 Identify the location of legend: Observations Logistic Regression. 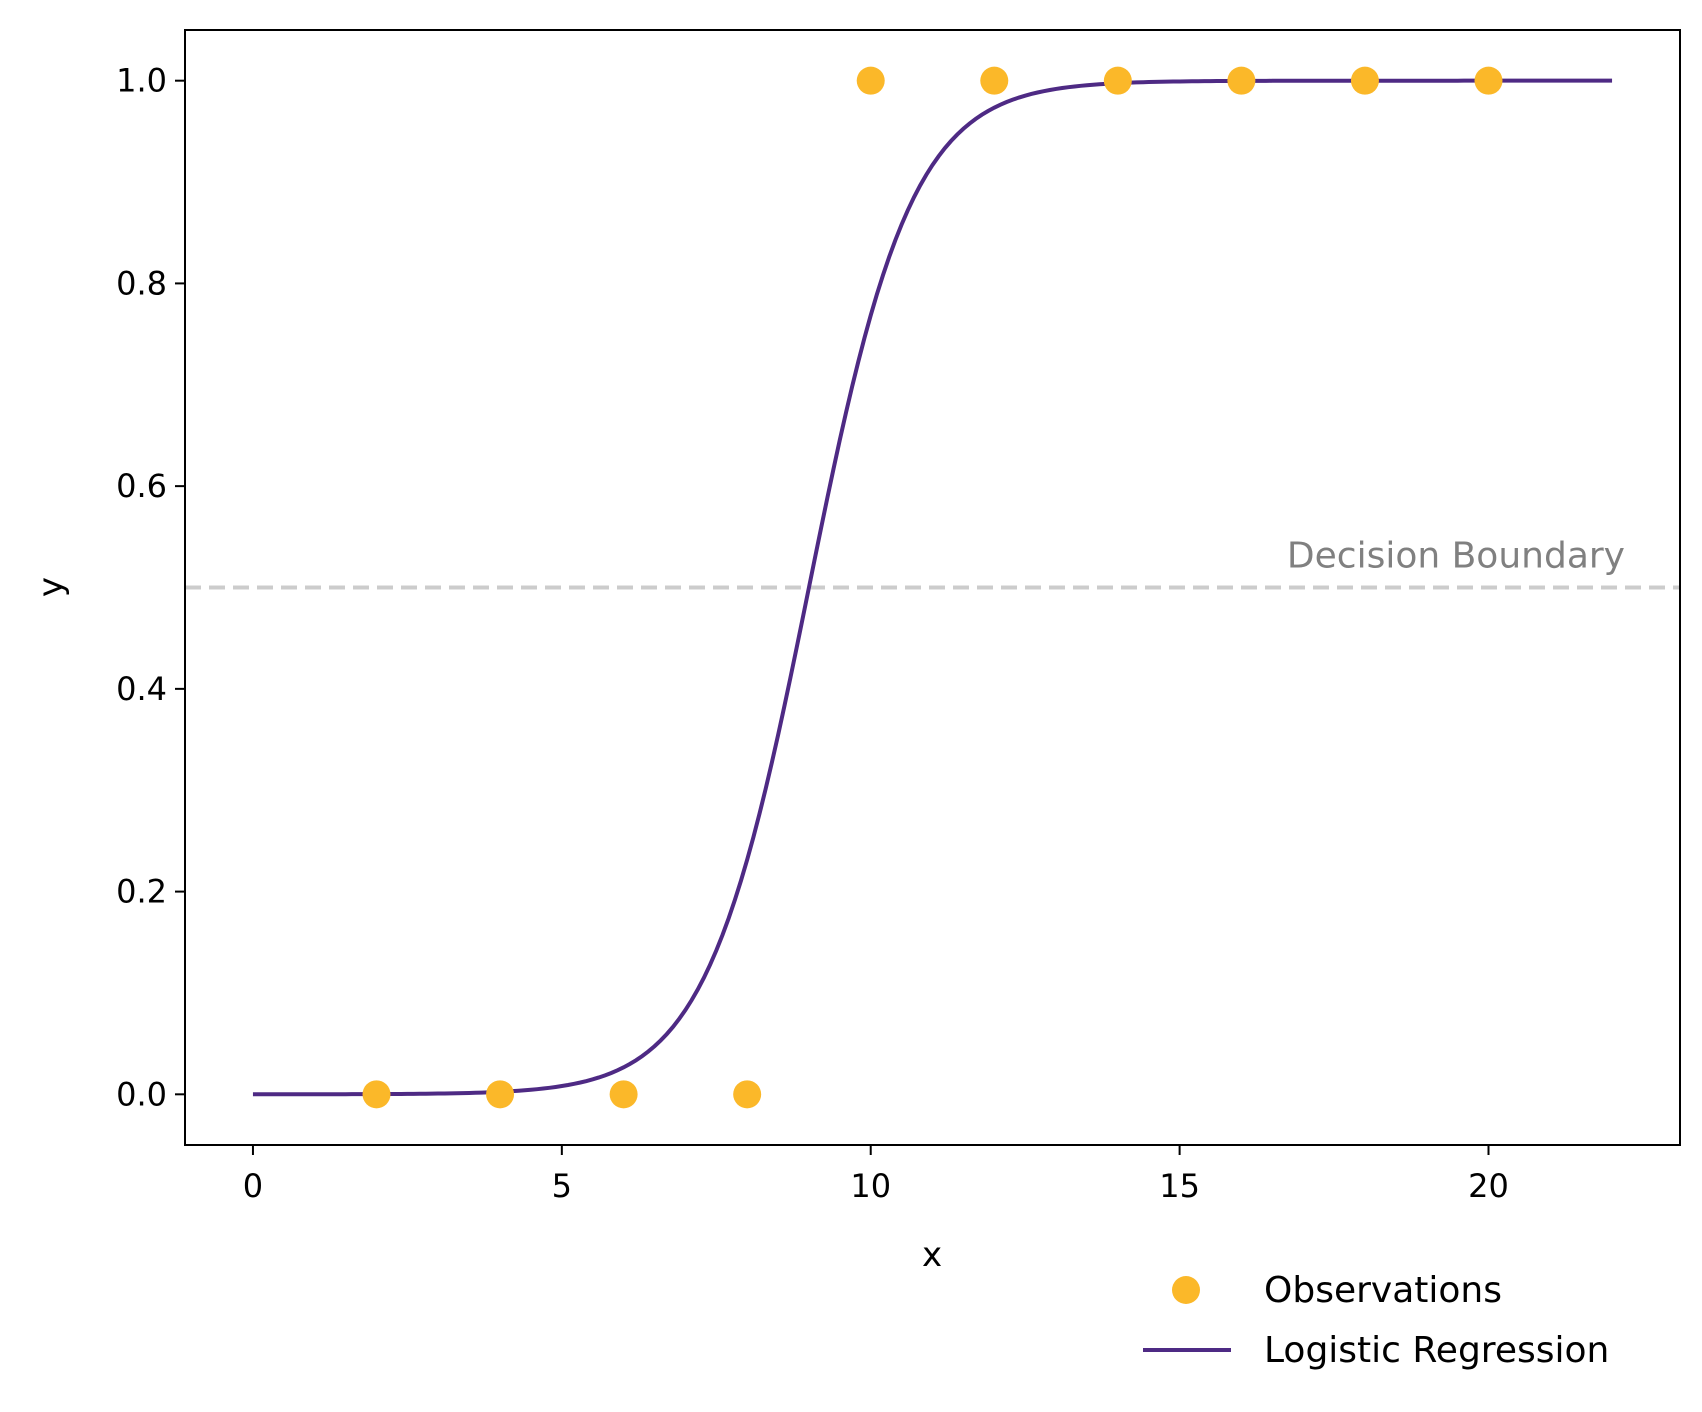
(1376, 1320).